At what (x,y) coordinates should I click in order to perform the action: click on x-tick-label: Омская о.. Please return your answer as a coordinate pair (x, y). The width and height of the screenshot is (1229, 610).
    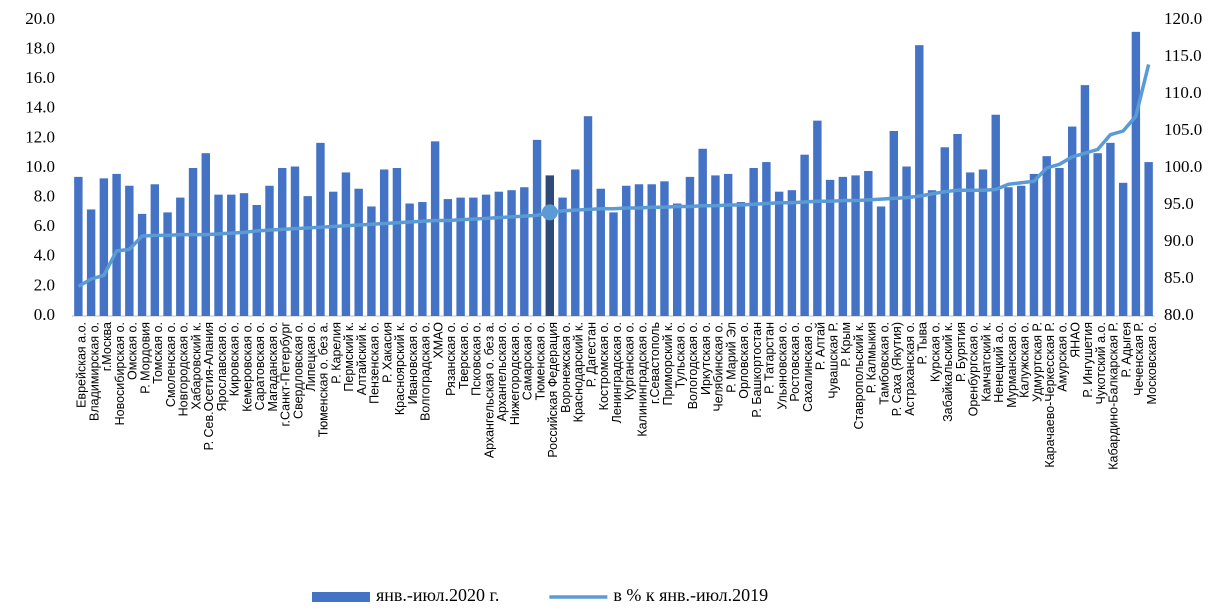
    Looking at the image, I should click on (133, 351).